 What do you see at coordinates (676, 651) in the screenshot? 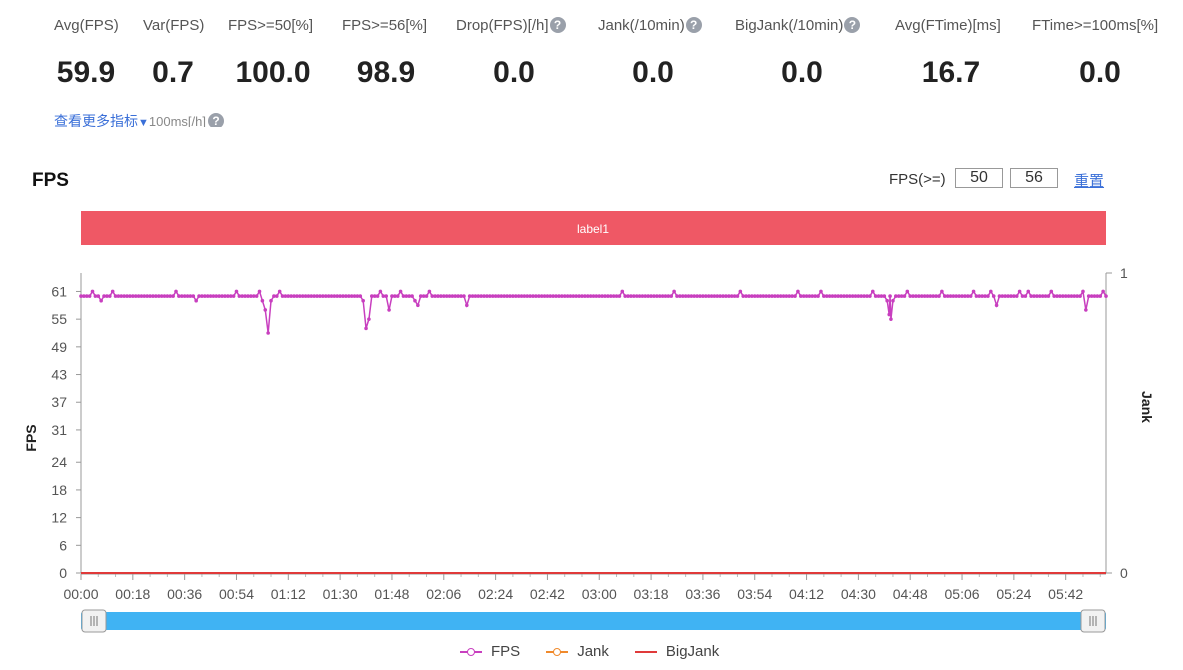
I see `legend-item-bigjank: BigJank` at bounding box center [676, 651].